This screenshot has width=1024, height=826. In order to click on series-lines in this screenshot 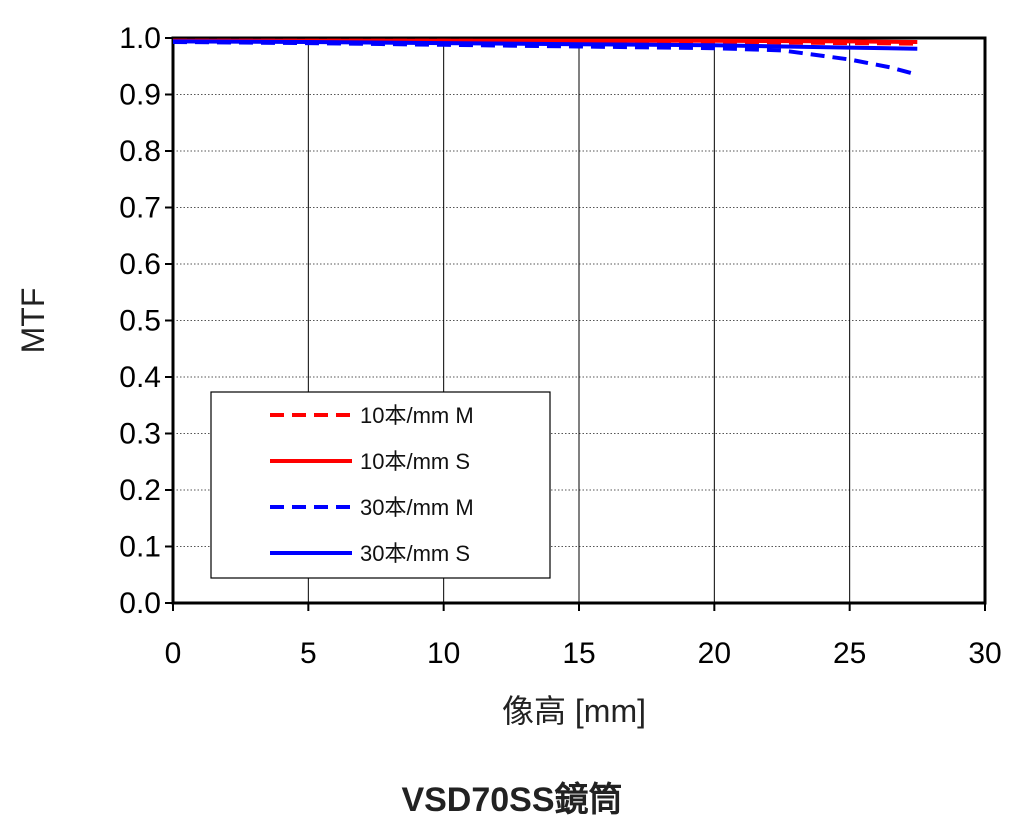, I will do `click(545, 57)`.